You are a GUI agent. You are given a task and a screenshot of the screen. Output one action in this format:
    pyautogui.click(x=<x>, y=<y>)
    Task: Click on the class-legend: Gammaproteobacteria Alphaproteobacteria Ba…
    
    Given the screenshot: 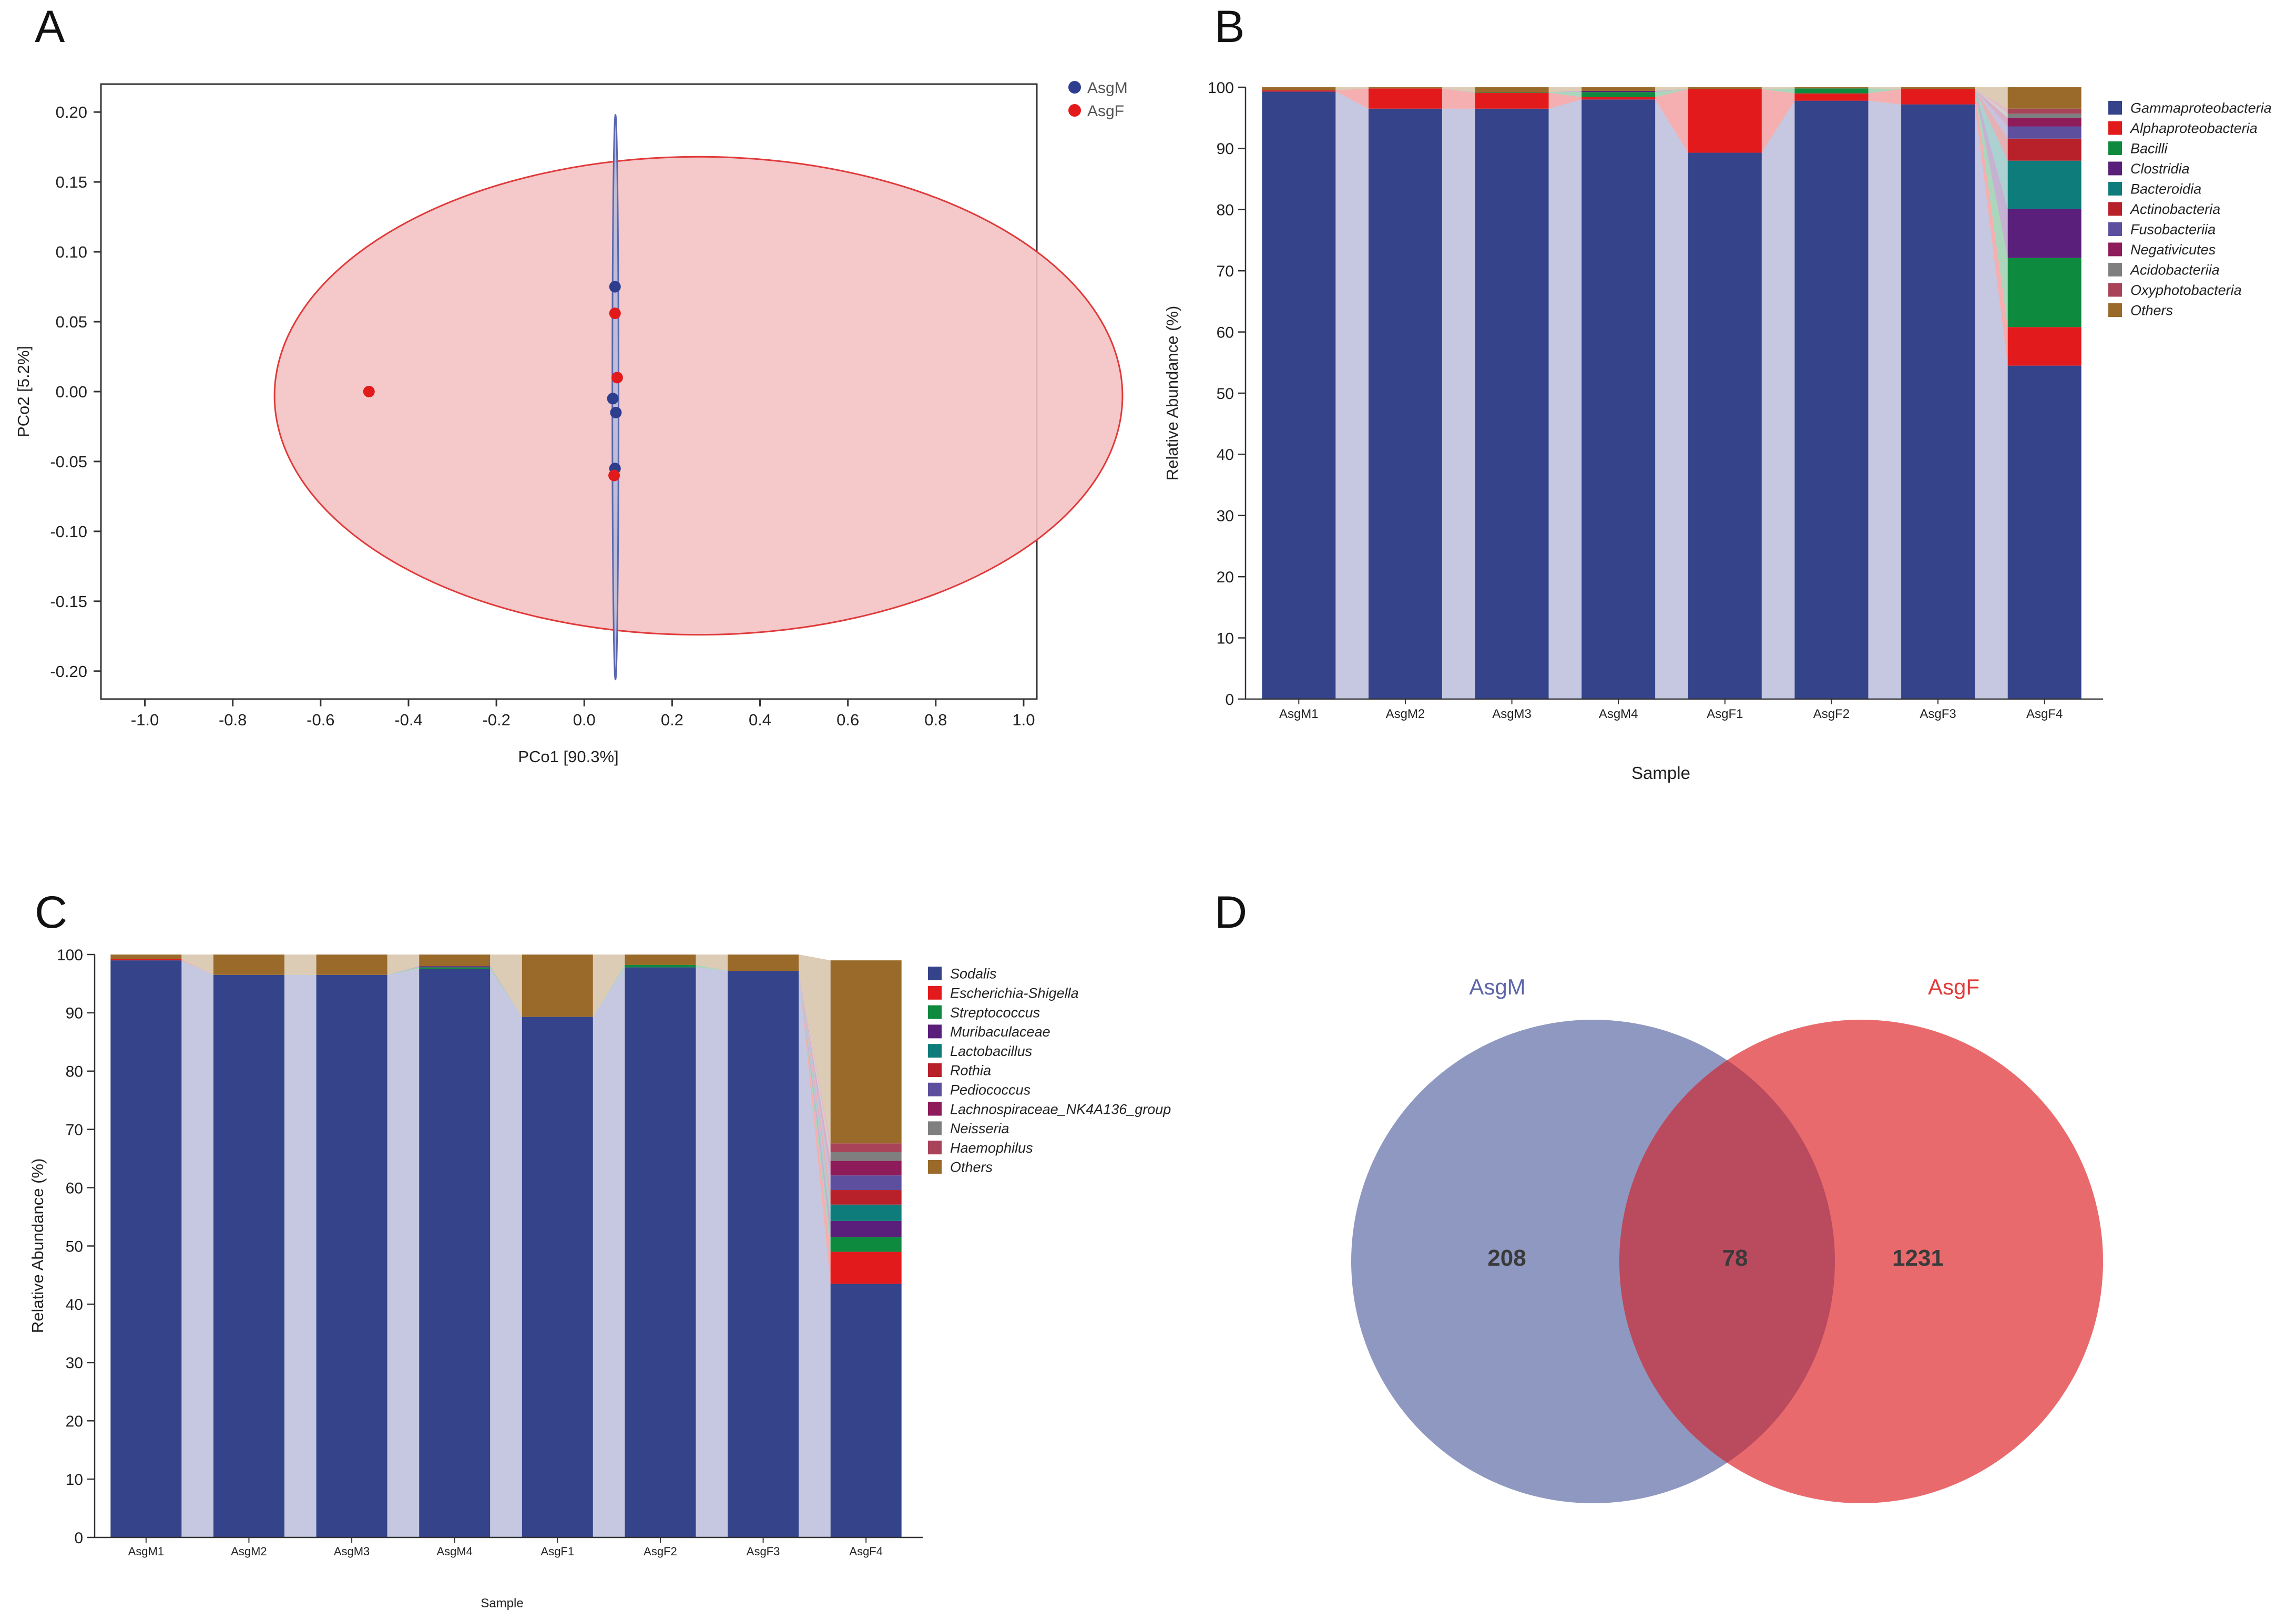 What is the action you would take?
    pyautogui.click(x=2190, y=210)
    